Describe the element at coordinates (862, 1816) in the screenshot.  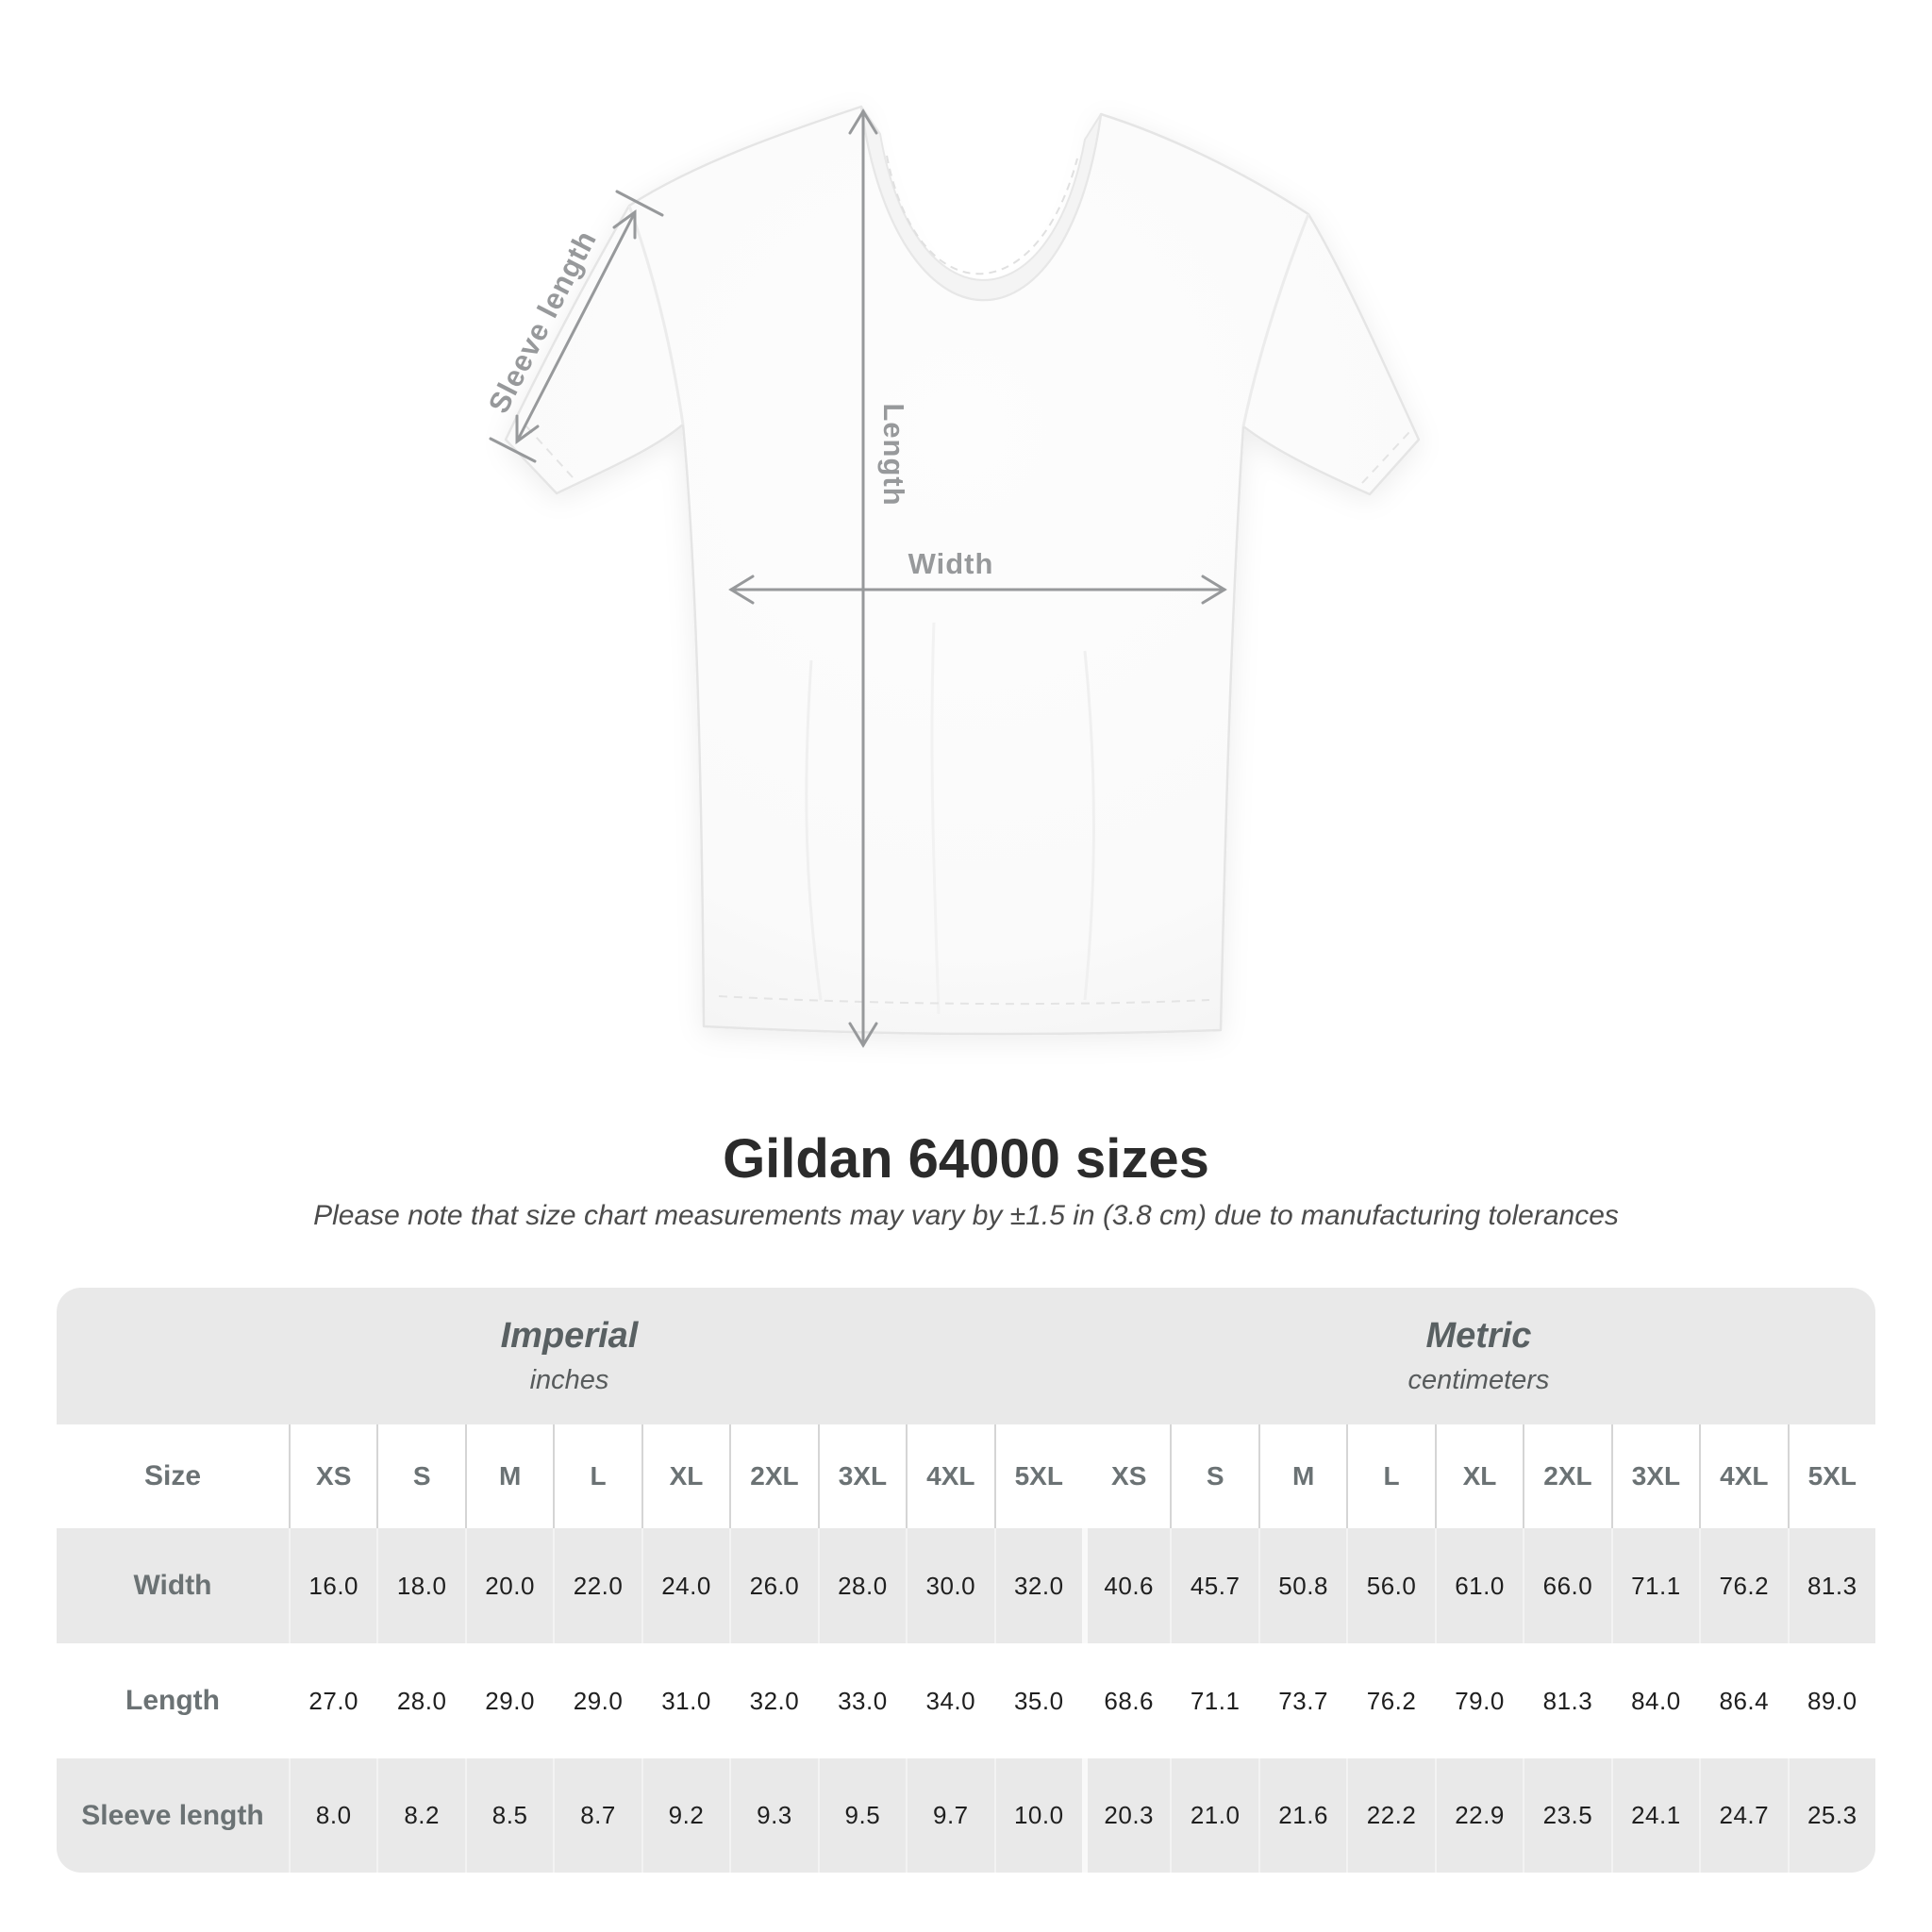
I see `measurement-value-cell: 9.5` at that location.